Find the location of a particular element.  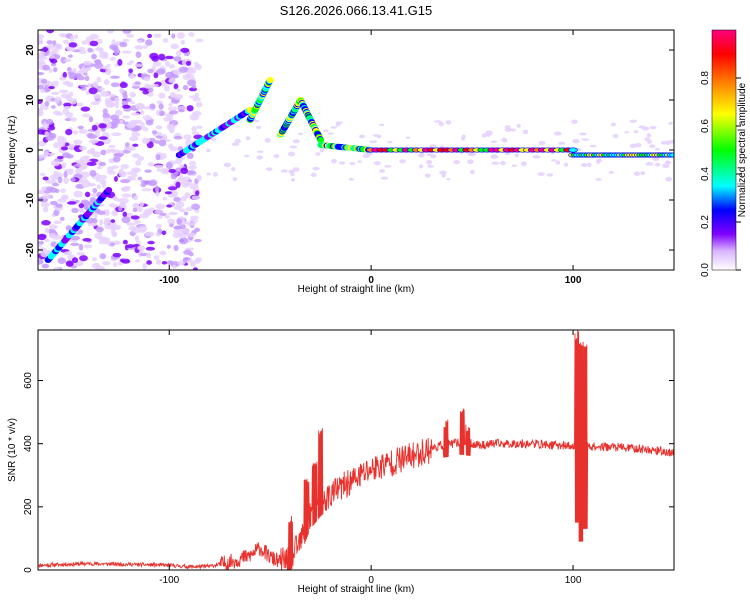

spectrogram-ridge-cell is located at coordinates (671, 155).